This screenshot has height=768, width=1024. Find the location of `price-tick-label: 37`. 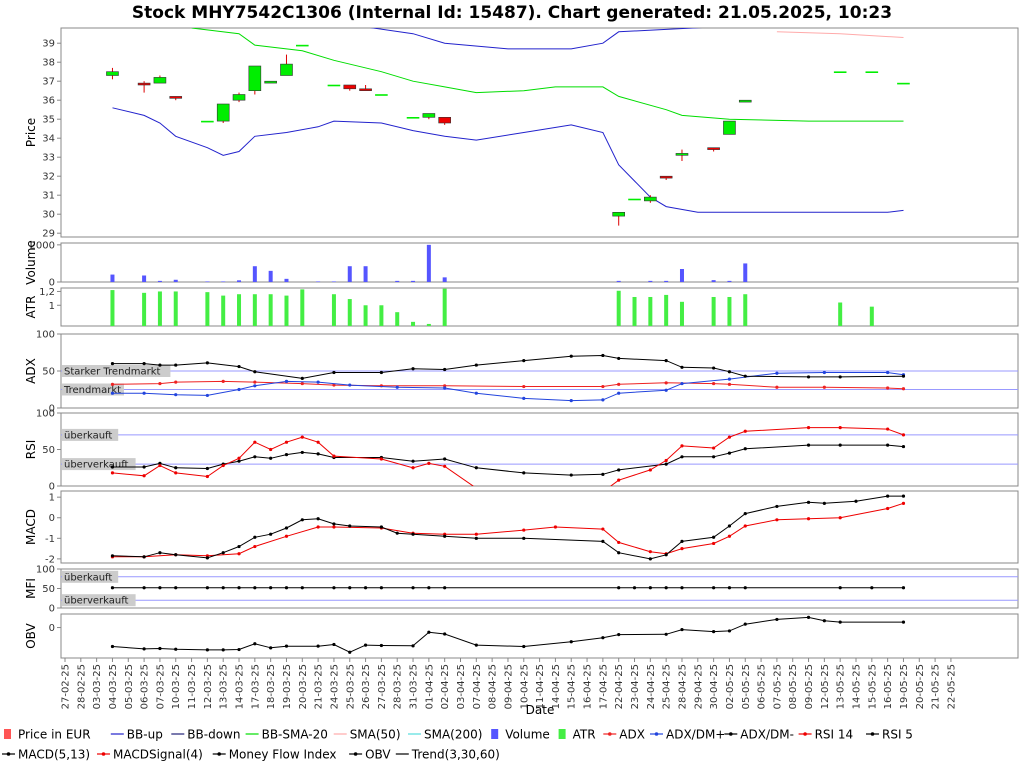

price-tick-label: 37 is located at coordinates (48, 82).